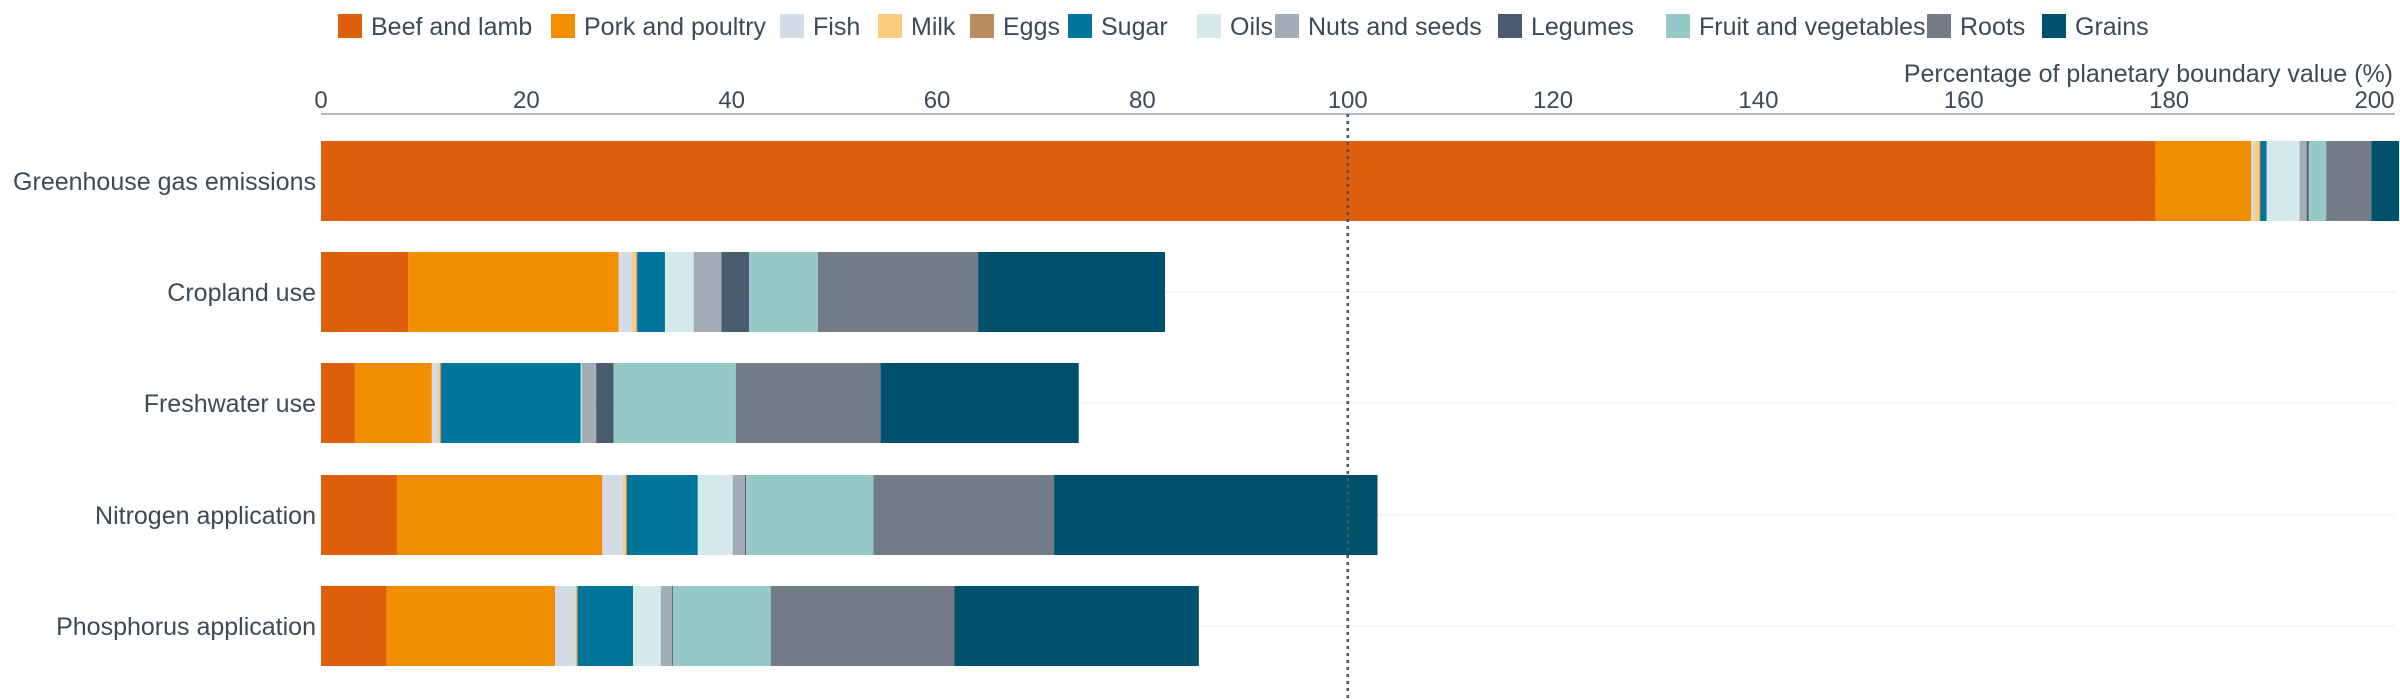 This screenshot has width=2400, height=700. I want to click on x-tick-label-6: 120, so click(1553, 100).